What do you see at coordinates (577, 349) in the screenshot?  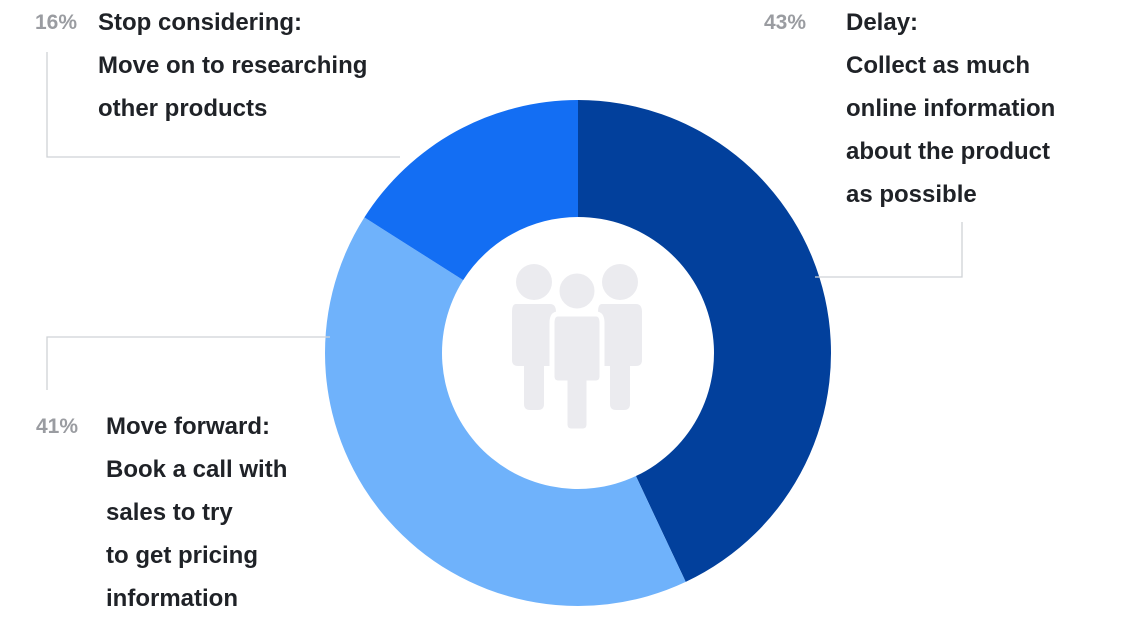 I see `people-group-icon` at bounding box center [577, 349].